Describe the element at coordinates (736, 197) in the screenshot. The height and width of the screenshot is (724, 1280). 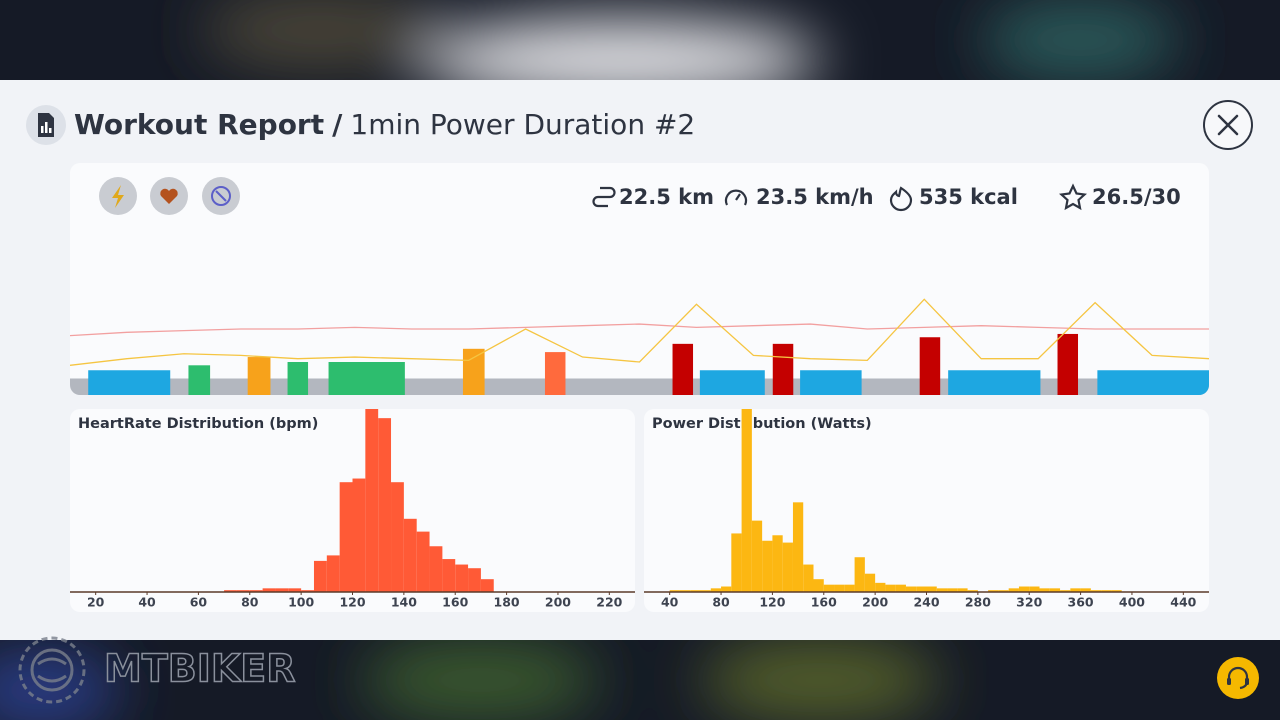
I see `speed-icon` at that location.